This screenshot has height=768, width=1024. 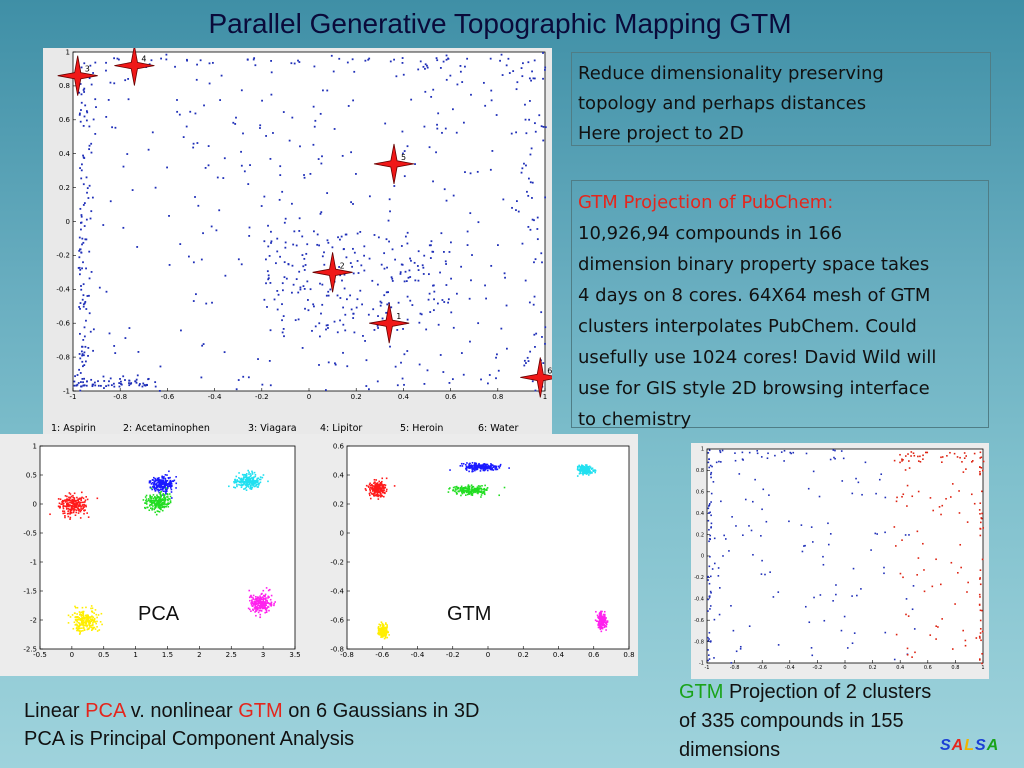 I want to click on x-tick-label: 0.4, so click(x=559, y=655).